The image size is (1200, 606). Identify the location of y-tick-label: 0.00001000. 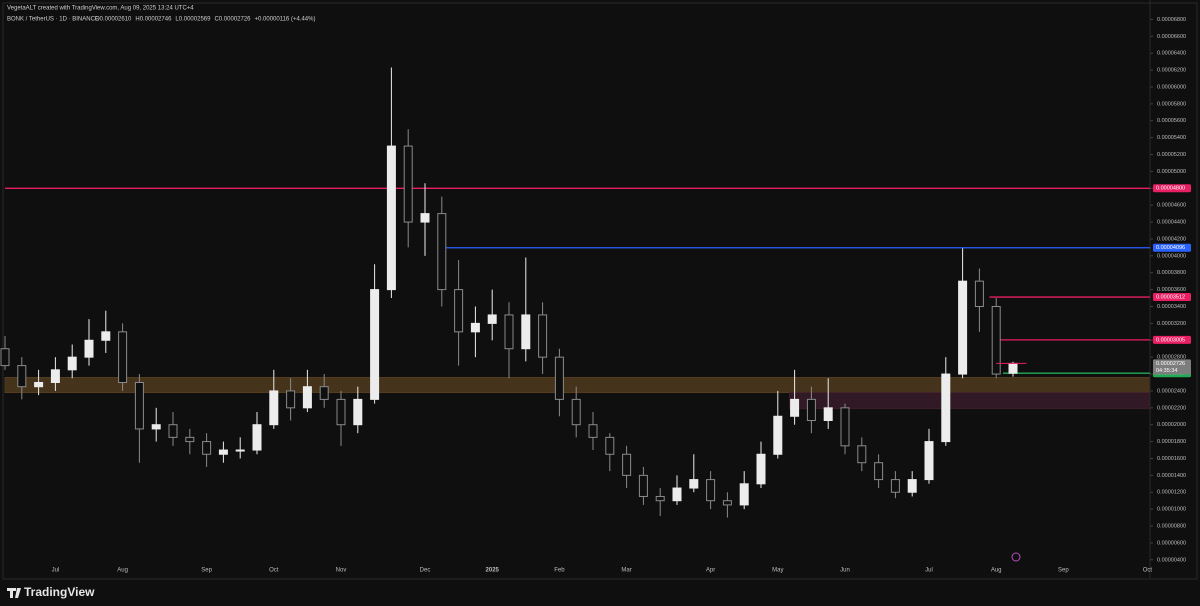
(1171, 510).